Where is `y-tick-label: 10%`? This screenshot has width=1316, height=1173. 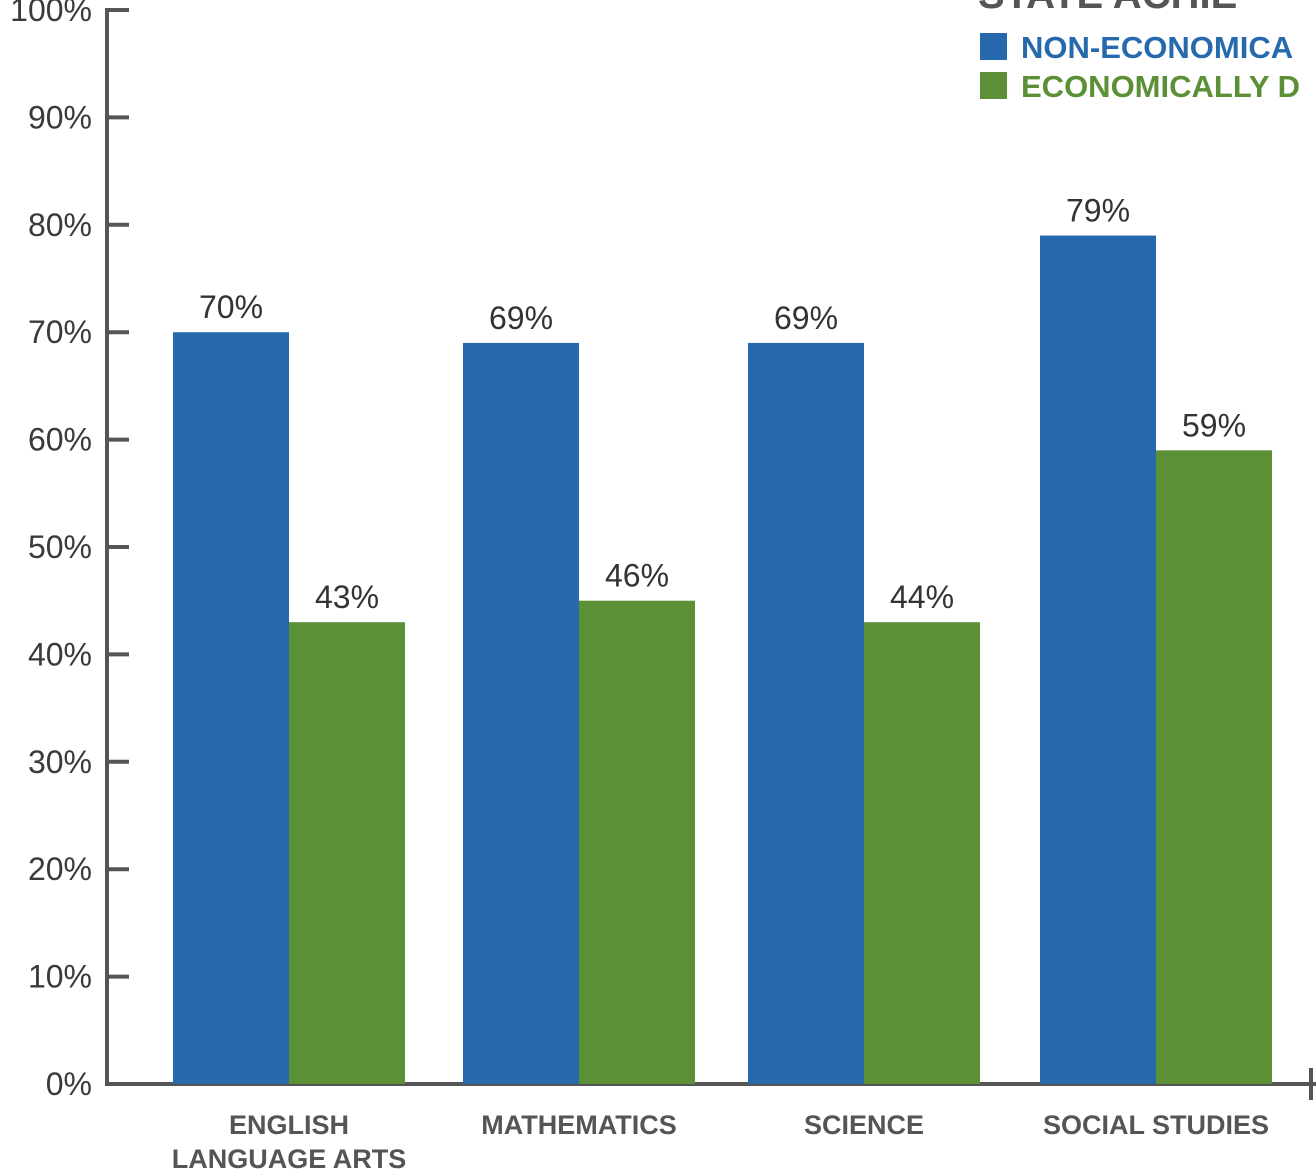
y-tick-label: 10% is located at coordinates (60, 977).